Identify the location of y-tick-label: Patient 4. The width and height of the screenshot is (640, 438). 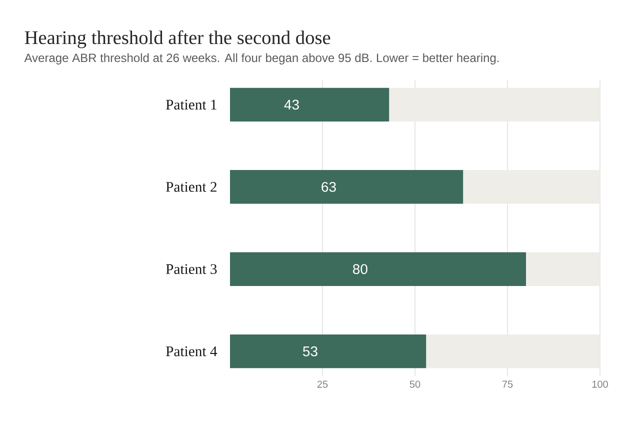
(192, 351).